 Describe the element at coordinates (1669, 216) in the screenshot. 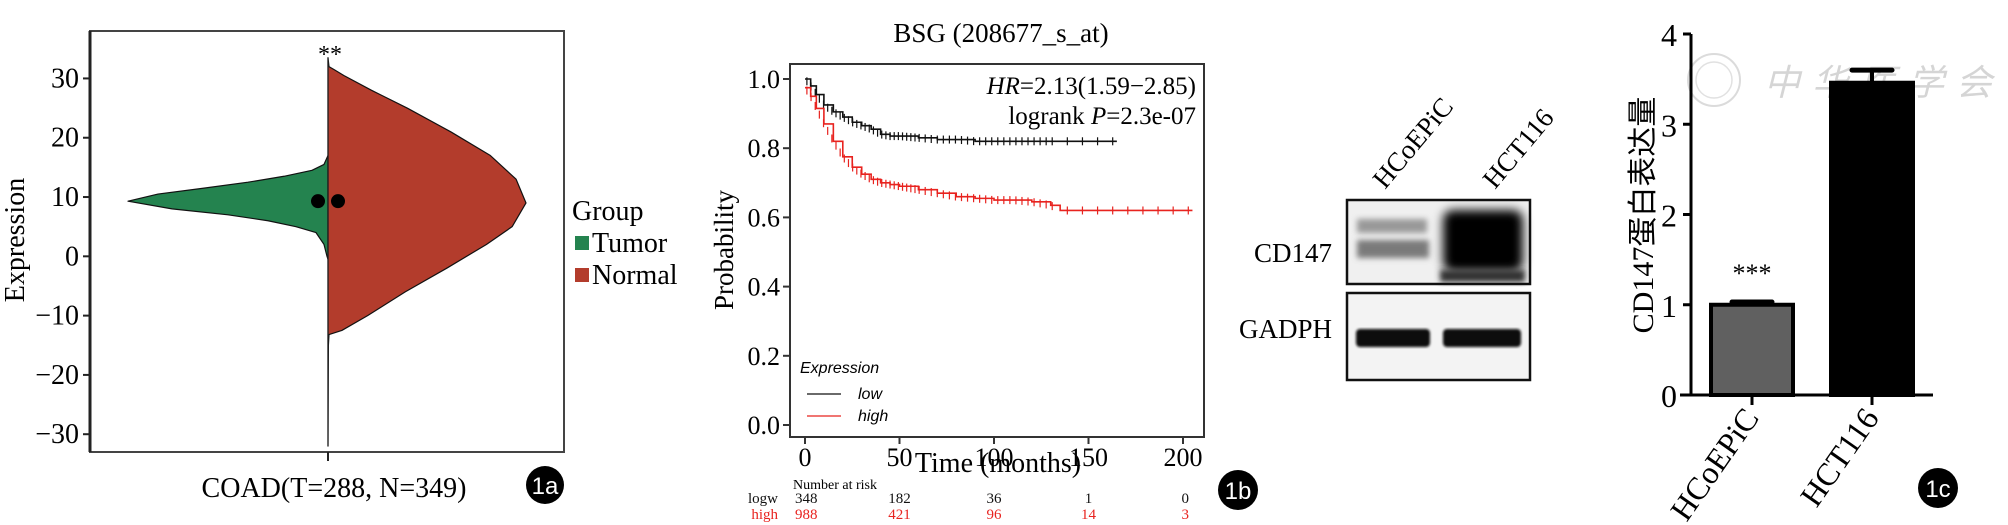

I see `y-tick-label-1c: 2` at that location.